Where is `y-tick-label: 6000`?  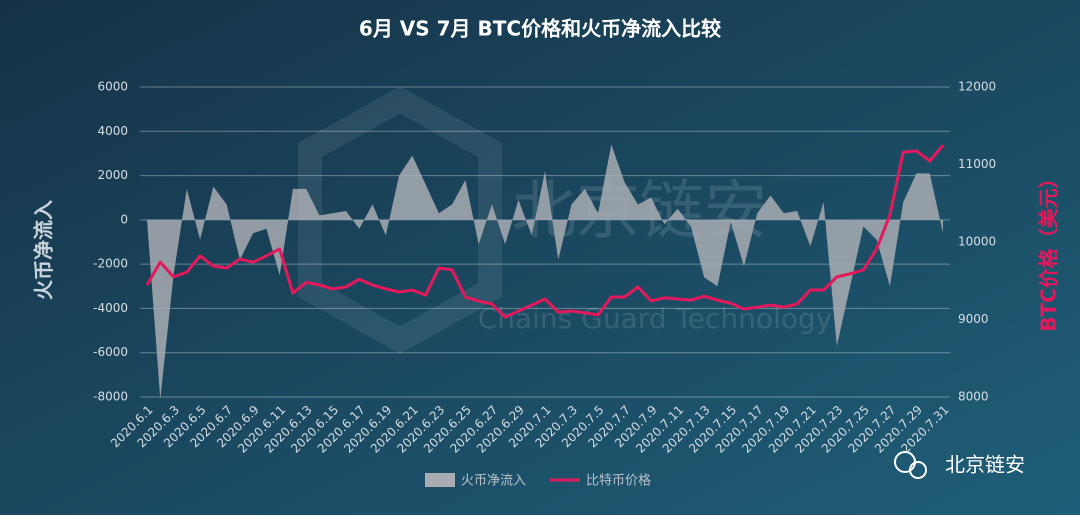 y-tick-label: 6000 is located at coordinates (112, 87).